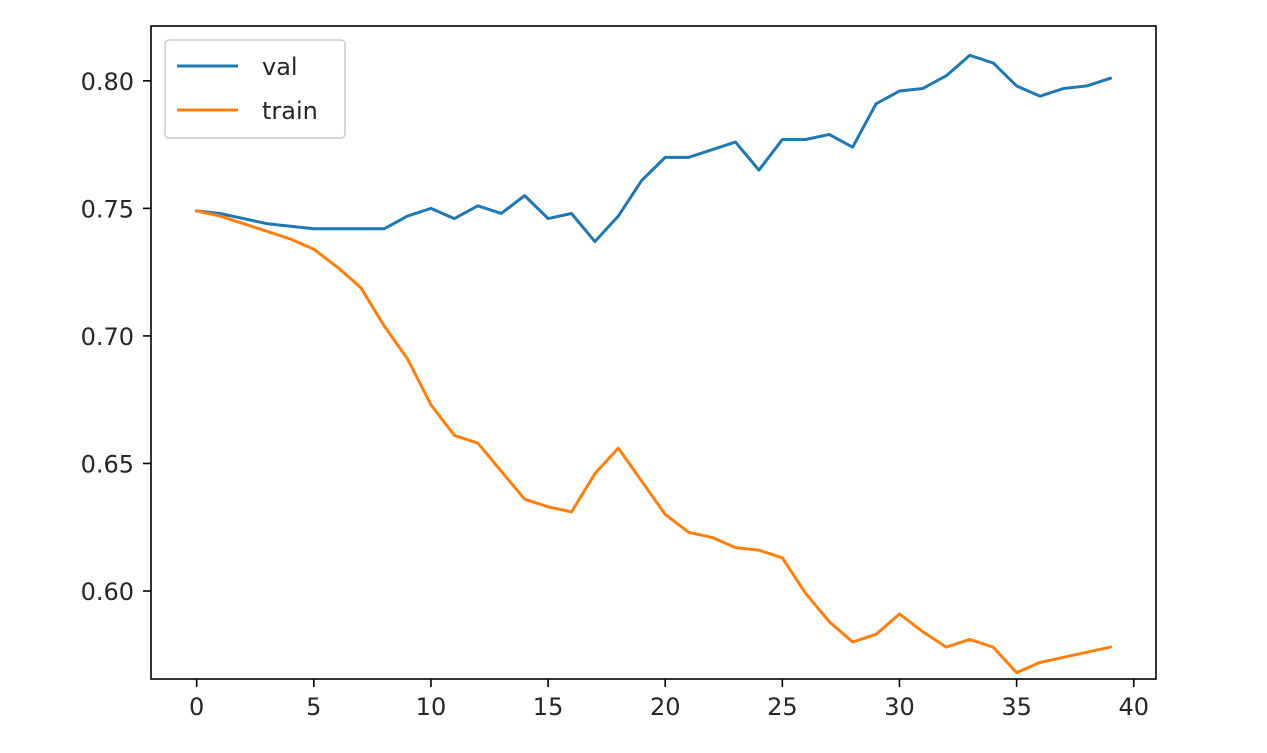  Describe the element at coordinates (1133, 707) in the screenshot. I see `x-tick-label: 40` at that location.